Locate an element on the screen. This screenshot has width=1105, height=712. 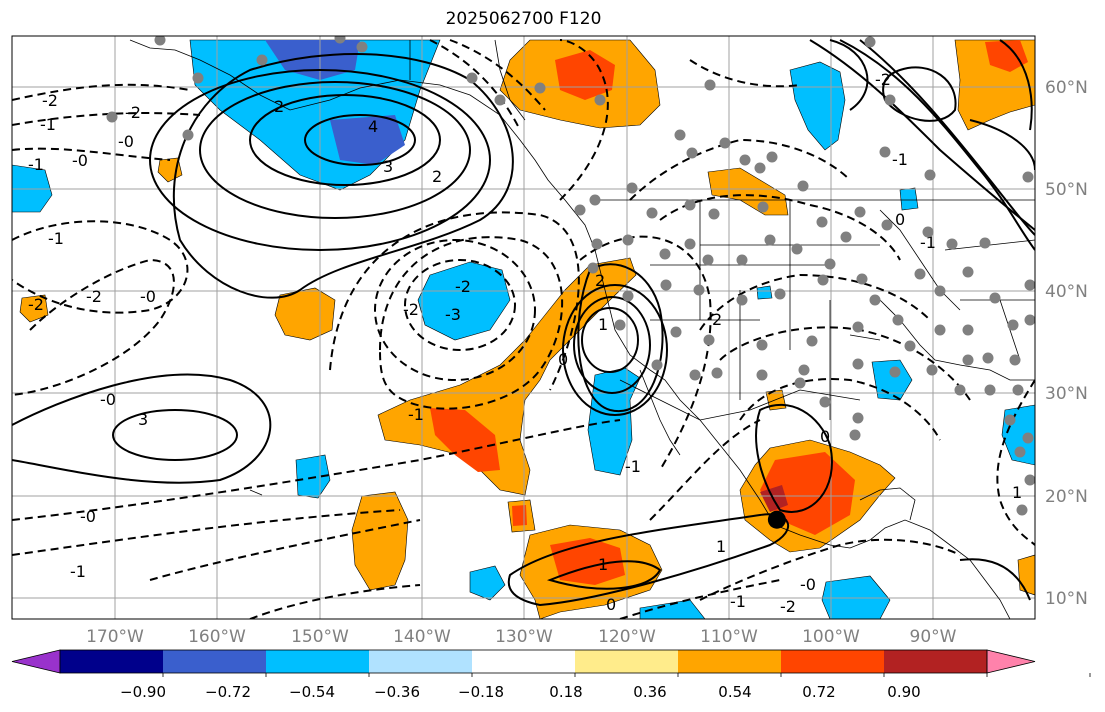
lat-label-60n: 60°N is located at coordinates (1066, 88).